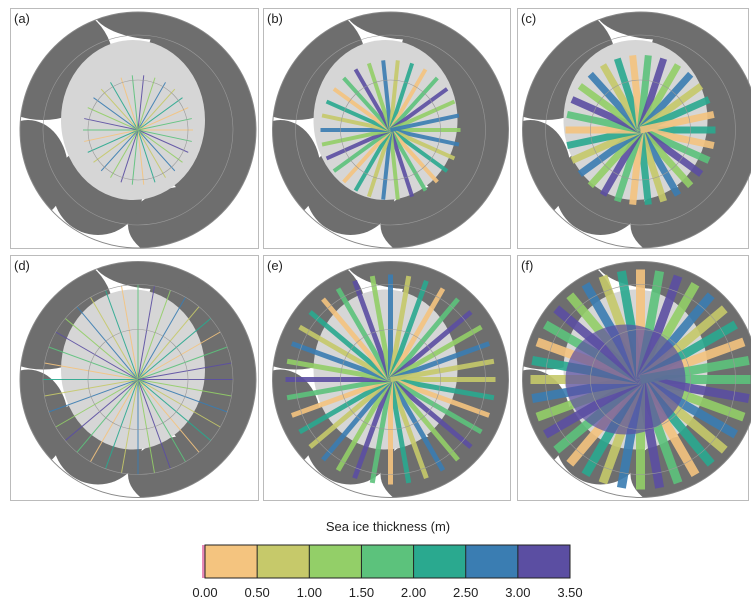 The height and width of the screenshot is (611, 751). What do you see at coordinates (569, 592) in the screenshot?
I see `colorbar-tick-label: 3.50` at bounding box center [569, 592].